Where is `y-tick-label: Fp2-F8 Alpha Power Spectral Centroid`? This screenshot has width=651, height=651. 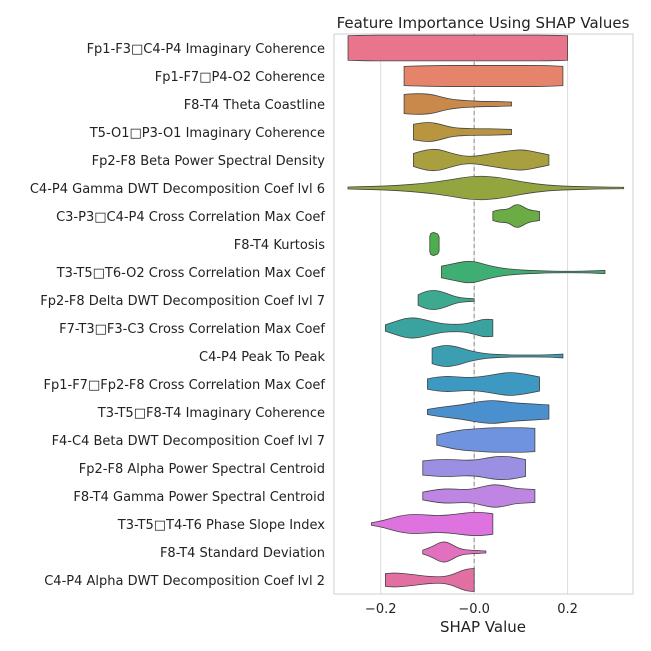 y-tick-label: Fp2-F8 Alpha Power Spectral Centroid is located at coordinates (202, 469).